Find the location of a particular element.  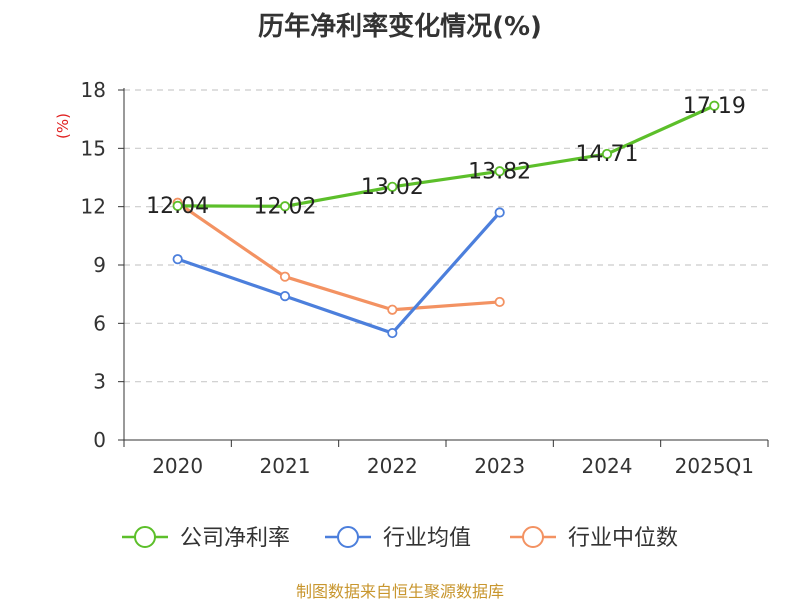

legend-label: 行业均值 is located at coordinates (427, 538).